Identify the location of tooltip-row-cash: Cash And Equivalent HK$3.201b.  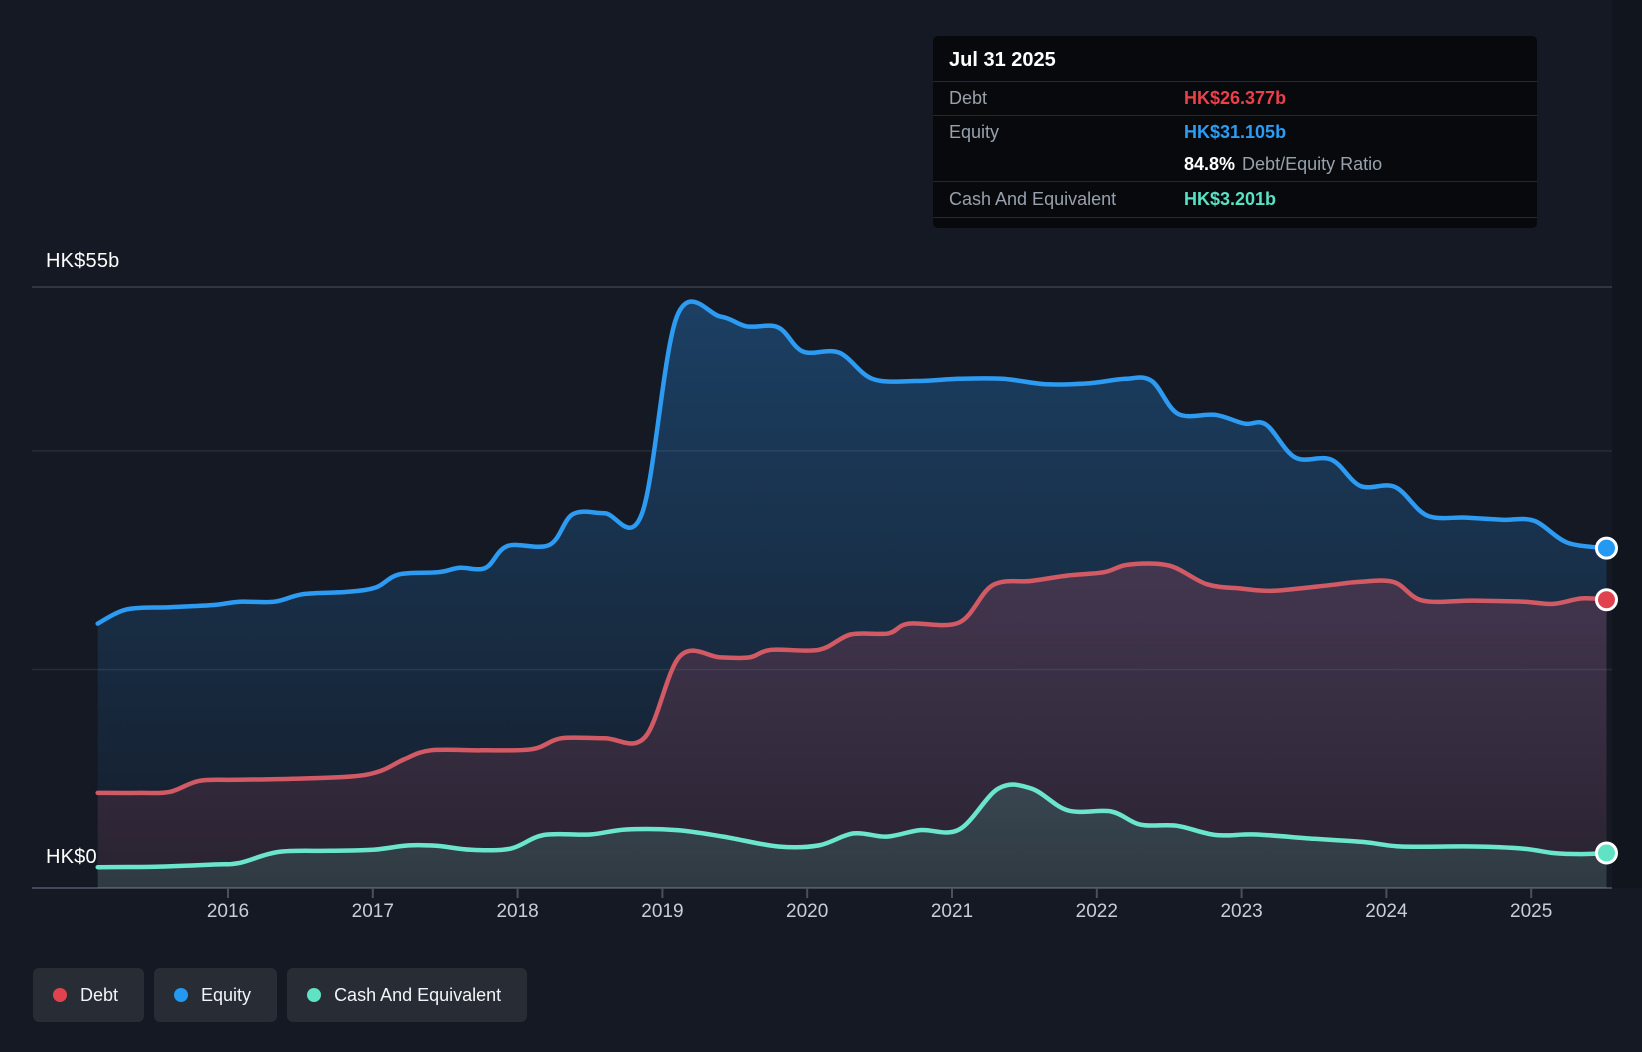
(1235, 200).